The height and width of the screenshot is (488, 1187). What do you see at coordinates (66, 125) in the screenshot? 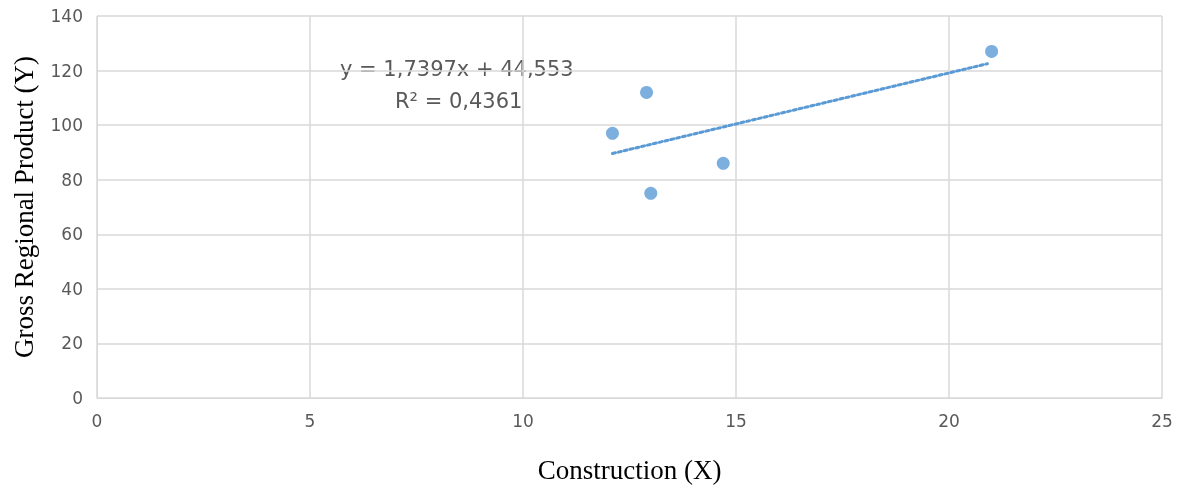
I see `y-tick-label: 100` at bounding box center [66, 125].